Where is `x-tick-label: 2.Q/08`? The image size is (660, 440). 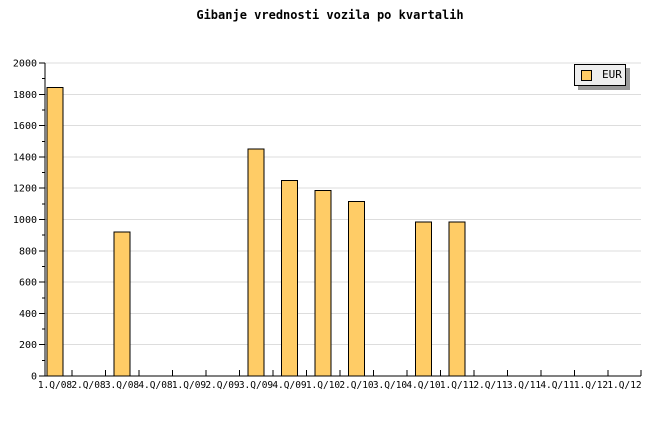
x-tick-label: 2.Q/08 is located at coordinates (88, 385).